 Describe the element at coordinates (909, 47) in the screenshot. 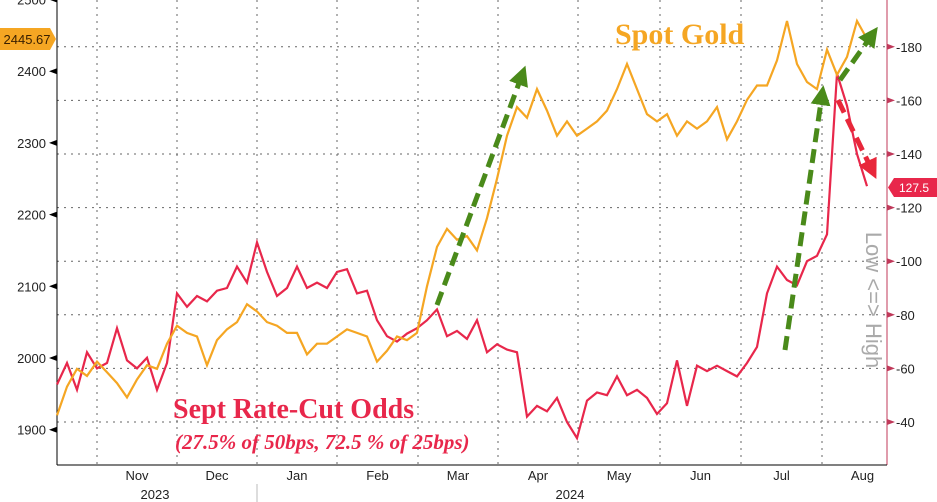

I see `right-tick-label: -180` at that location.